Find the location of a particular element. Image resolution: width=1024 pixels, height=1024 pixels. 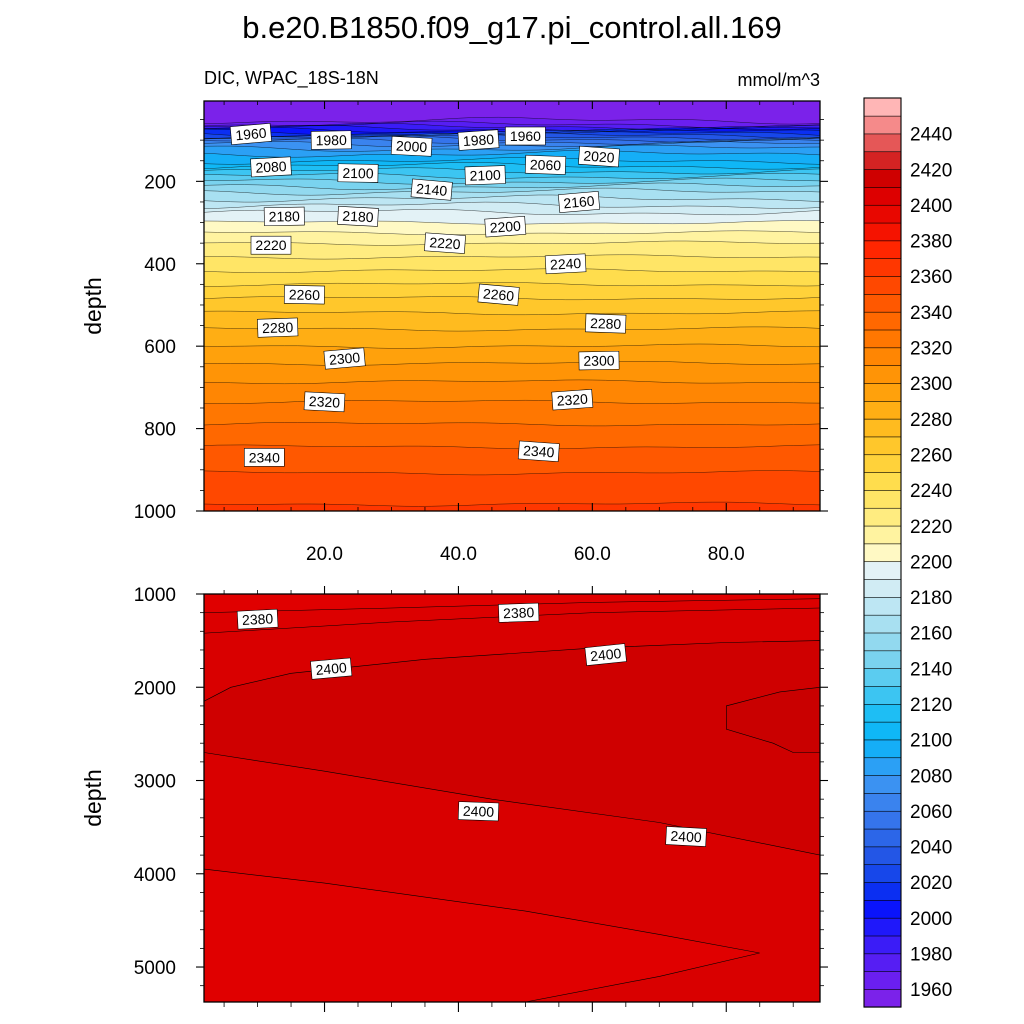

svg-text: 1960 is located at coordinates (525, 136).